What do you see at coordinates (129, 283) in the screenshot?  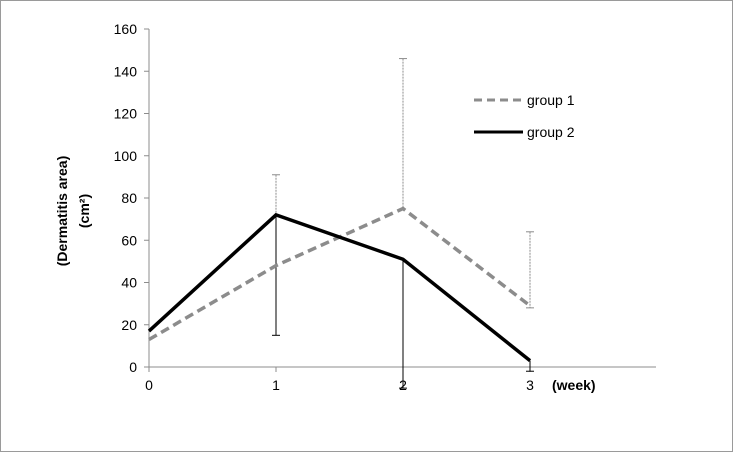 I see `y-tick-label: 40` at bounding box center [129, 283].